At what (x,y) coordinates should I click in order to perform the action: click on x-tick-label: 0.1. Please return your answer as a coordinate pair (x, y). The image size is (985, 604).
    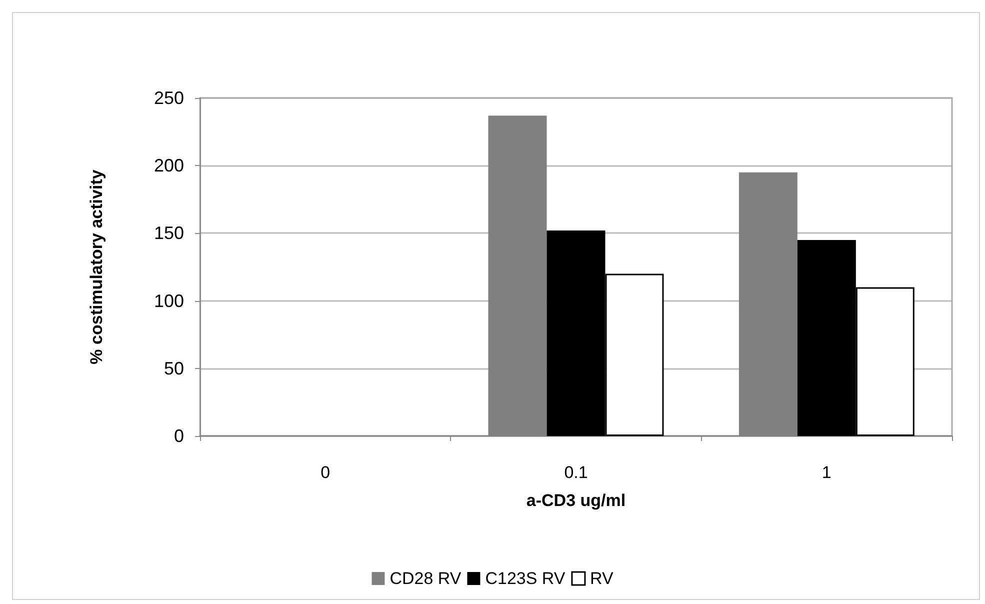
    Looking at the image, I should click on (576, 472).